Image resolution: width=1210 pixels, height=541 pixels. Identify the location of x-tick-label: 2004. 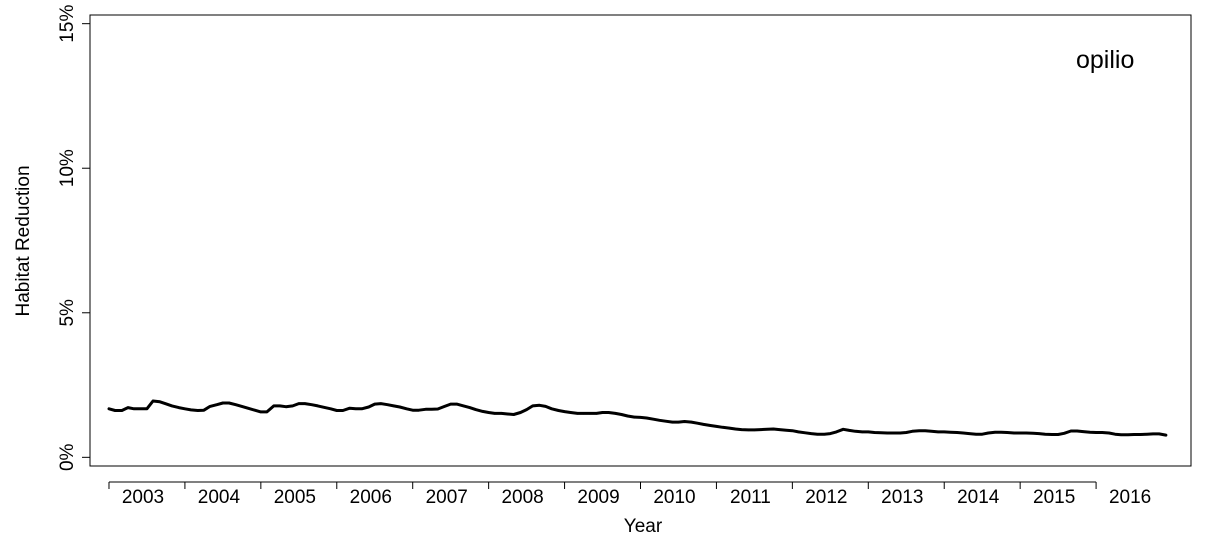
(219, 497).